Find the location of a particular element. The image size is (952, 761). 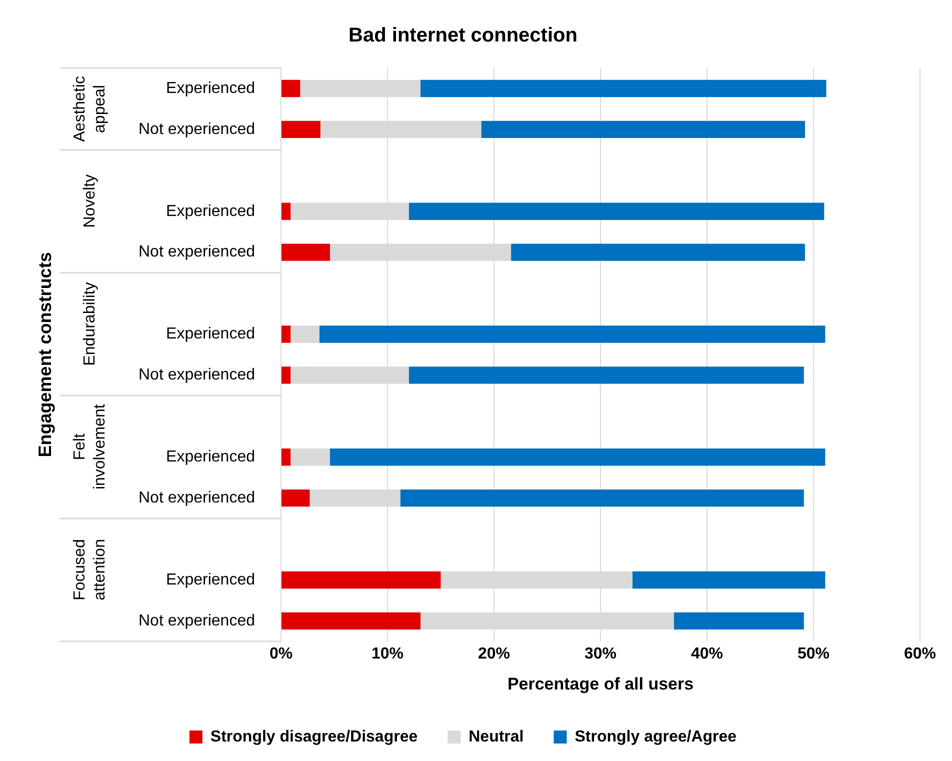

x-tick-label: 60% is located at coordinates (920, 653).